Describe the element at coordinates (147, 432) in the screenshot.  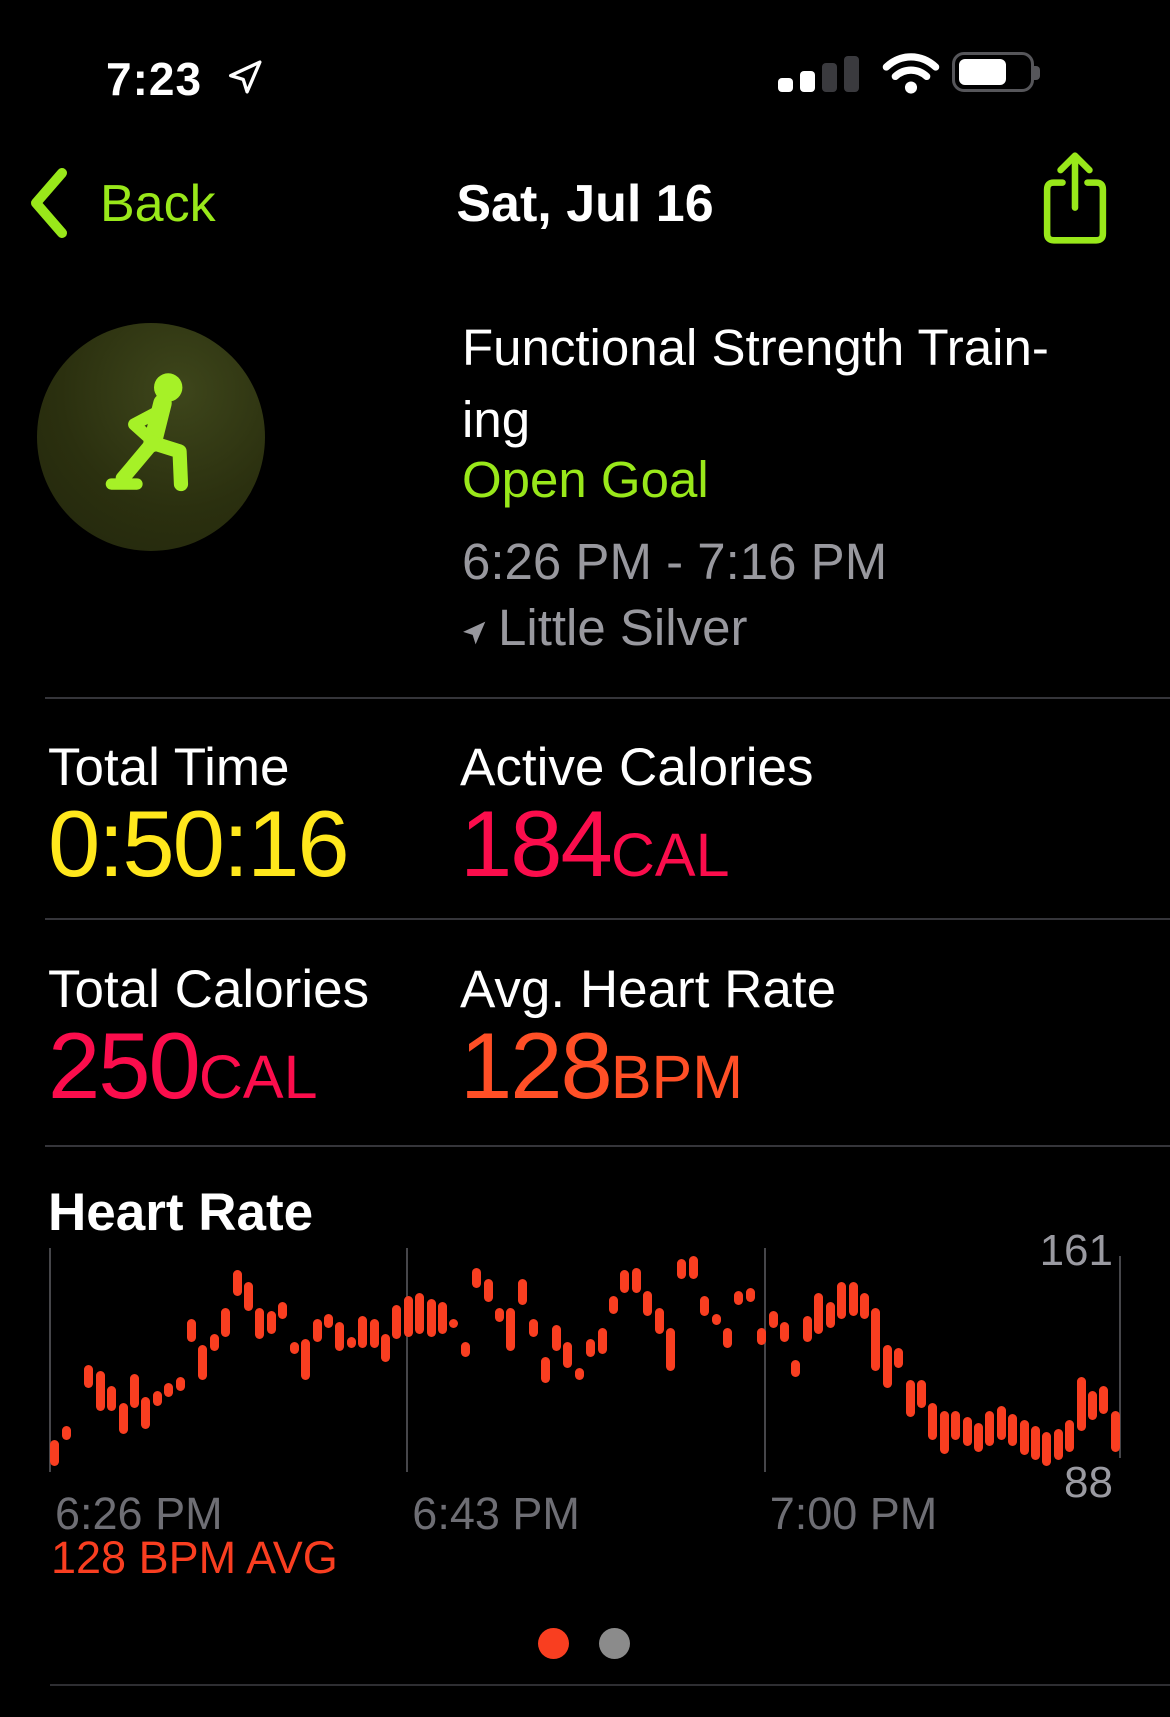
I see `workout-lunge-icon` at that location.